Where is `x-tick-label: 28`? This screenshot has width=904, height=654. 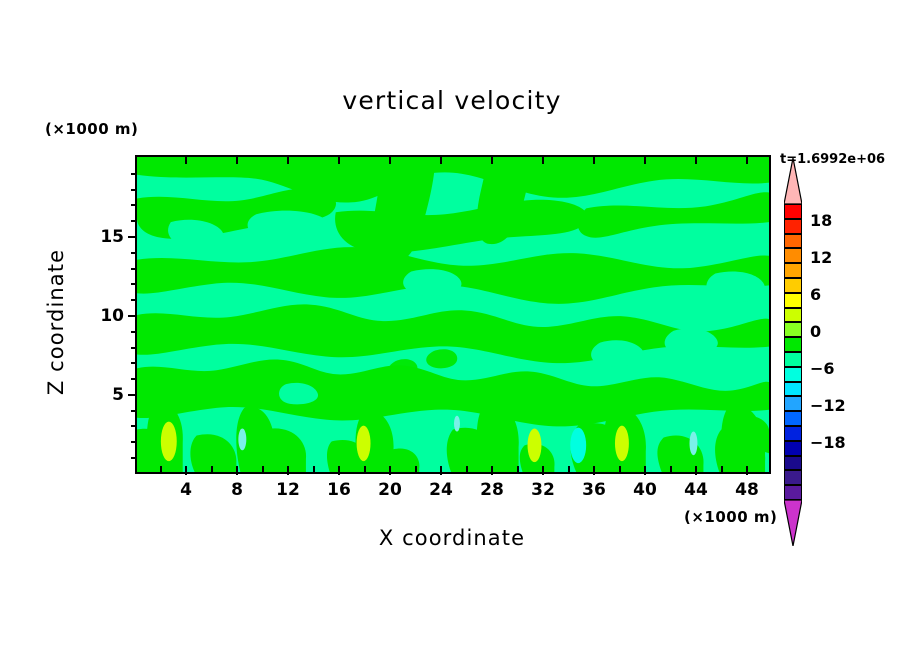
x-tick-label: 28 is located at coordinates (492, 490).